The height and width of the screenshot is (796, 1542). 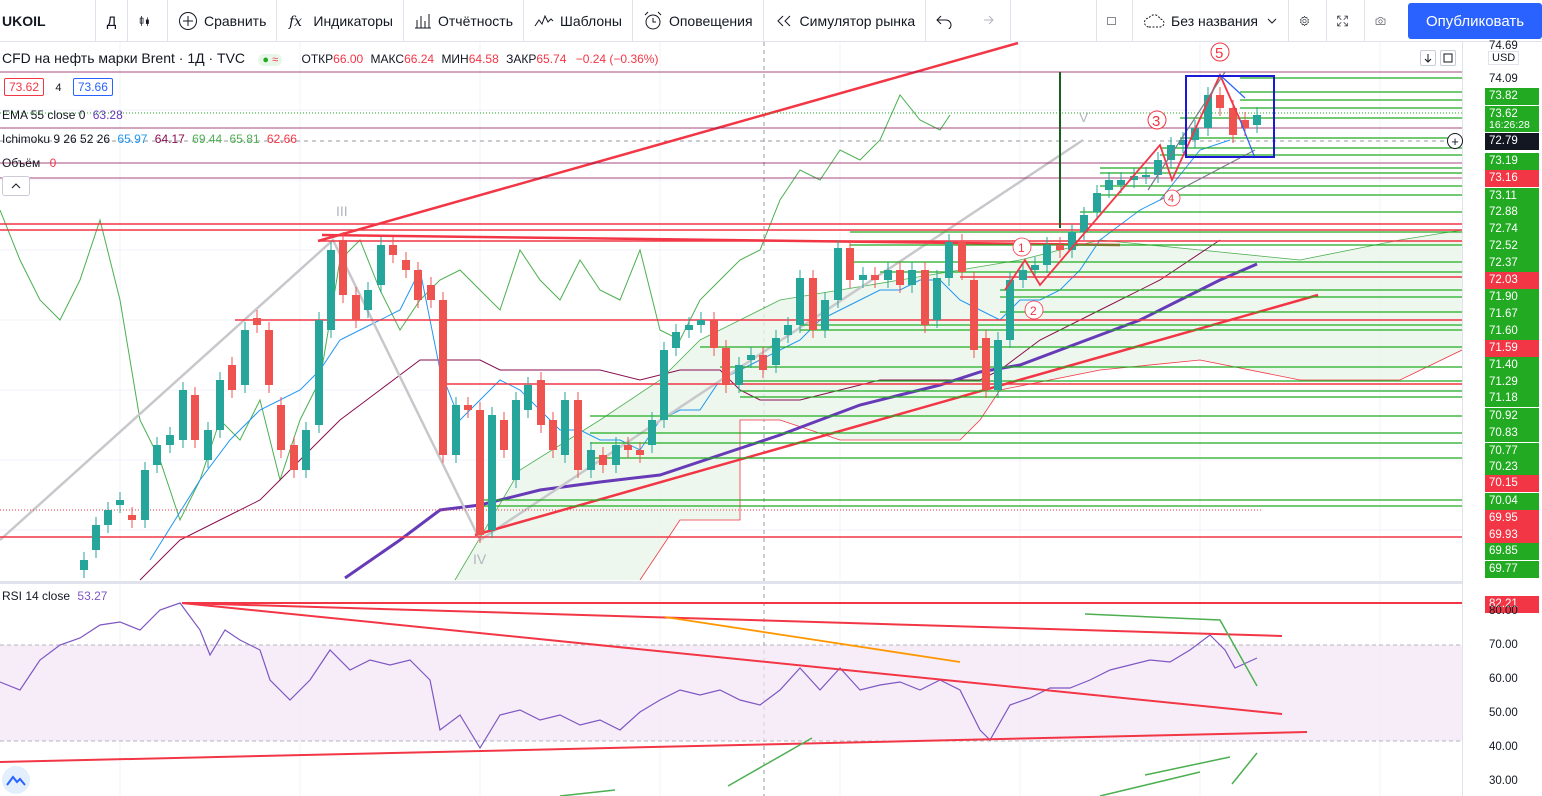 I want to click on tradingview-logo, so click(x=16, y=780).